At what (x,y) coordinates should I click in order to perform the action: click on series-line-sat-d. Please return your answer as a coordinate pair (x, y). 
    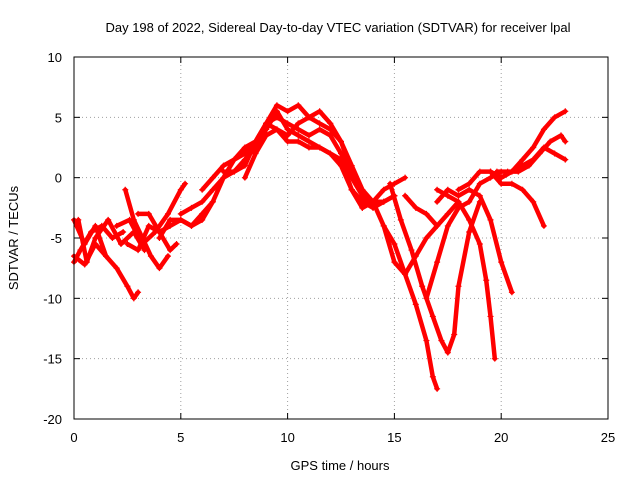
    Looking at the image, I should click on (90, 254).